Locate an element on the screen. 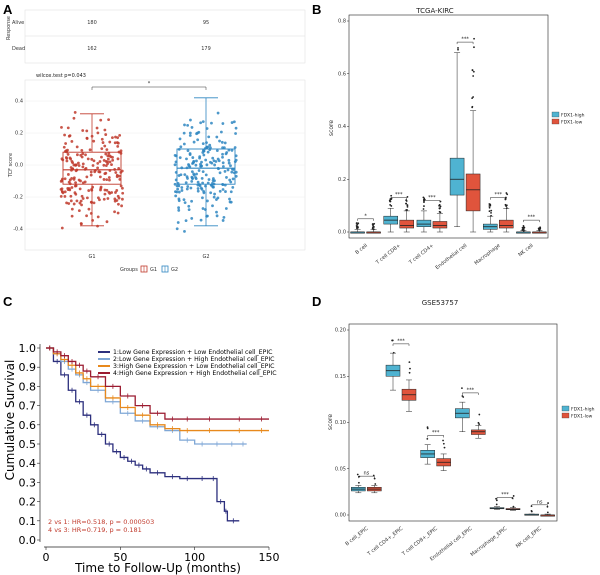 The height and width of the screenshot is (575, 600). d-y-label: score is located at coordinates (330, 422).